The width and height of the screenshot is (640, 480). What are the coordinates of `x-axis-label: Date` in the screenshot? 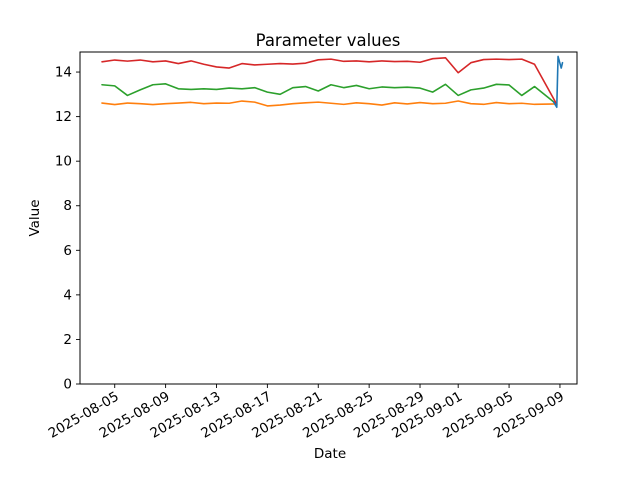 It's located at (330, 454).